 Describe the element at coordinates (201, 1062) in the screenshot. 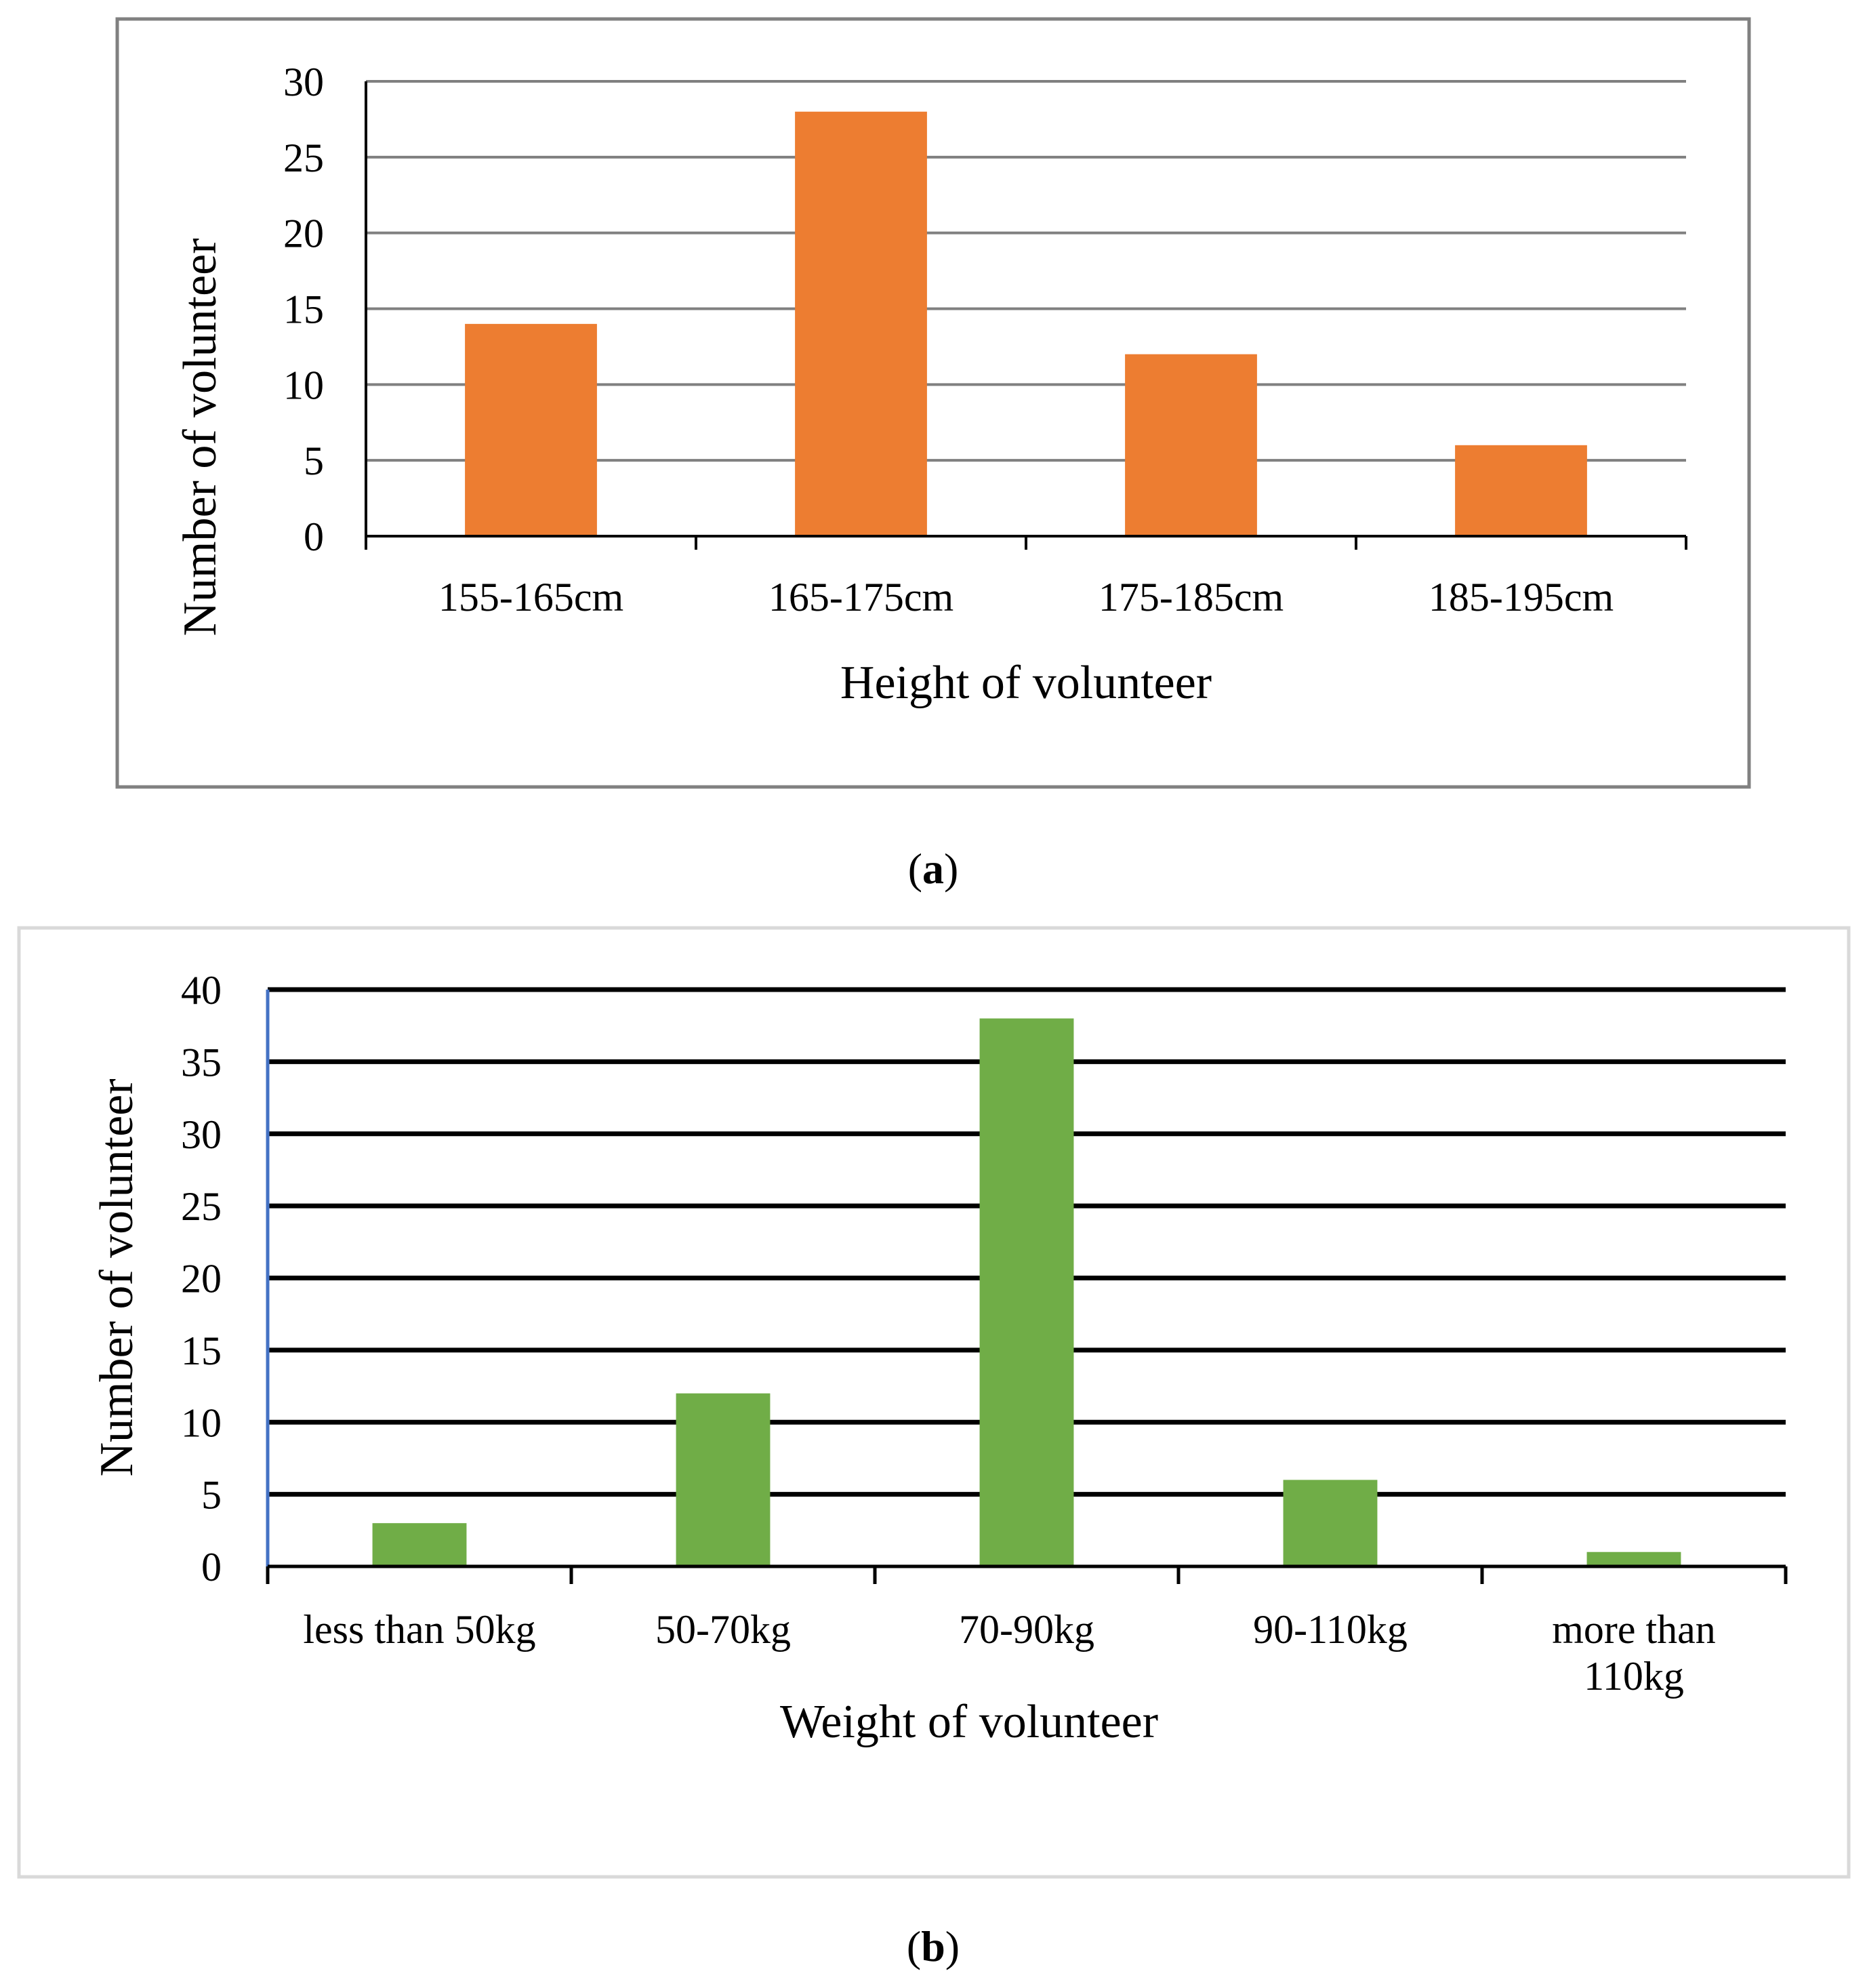

I see `y-tick-label: 35` at that location.